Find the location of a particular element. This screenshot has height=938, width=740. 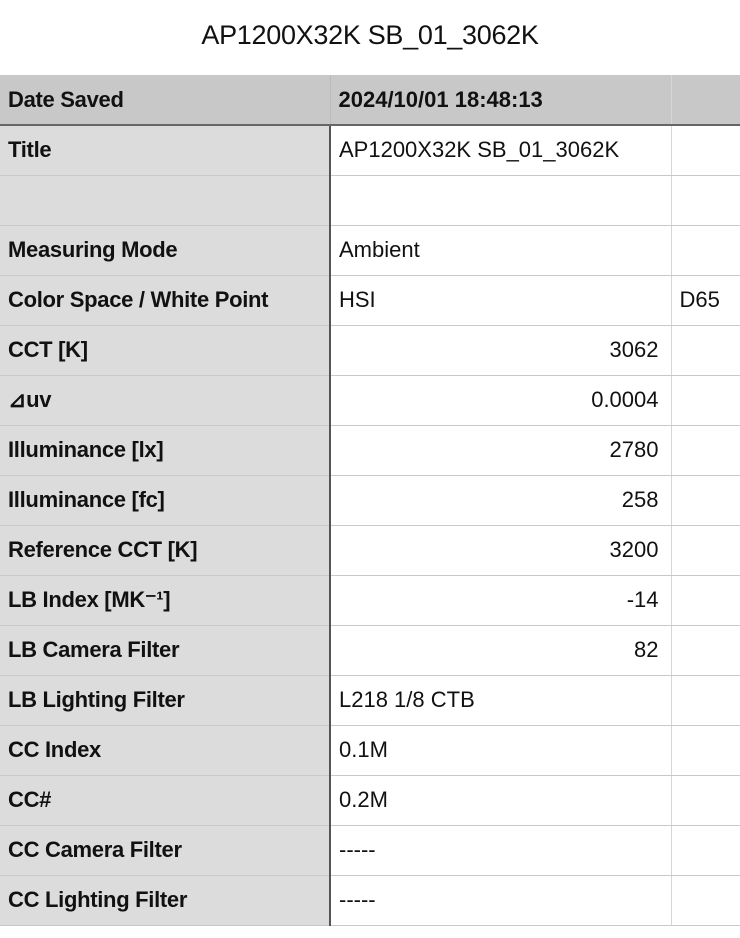

row-label: Illuminance [lx] is located at coordinates (165, 450).